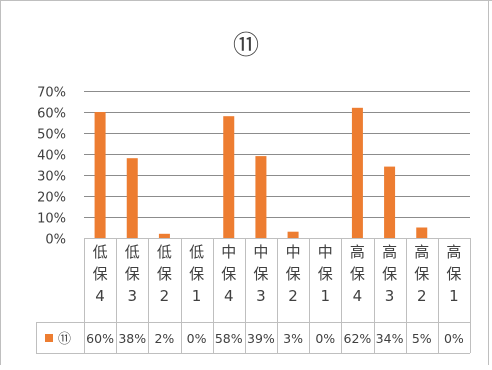  I want to click on y-tick-label: 20%, so click(51, 198).